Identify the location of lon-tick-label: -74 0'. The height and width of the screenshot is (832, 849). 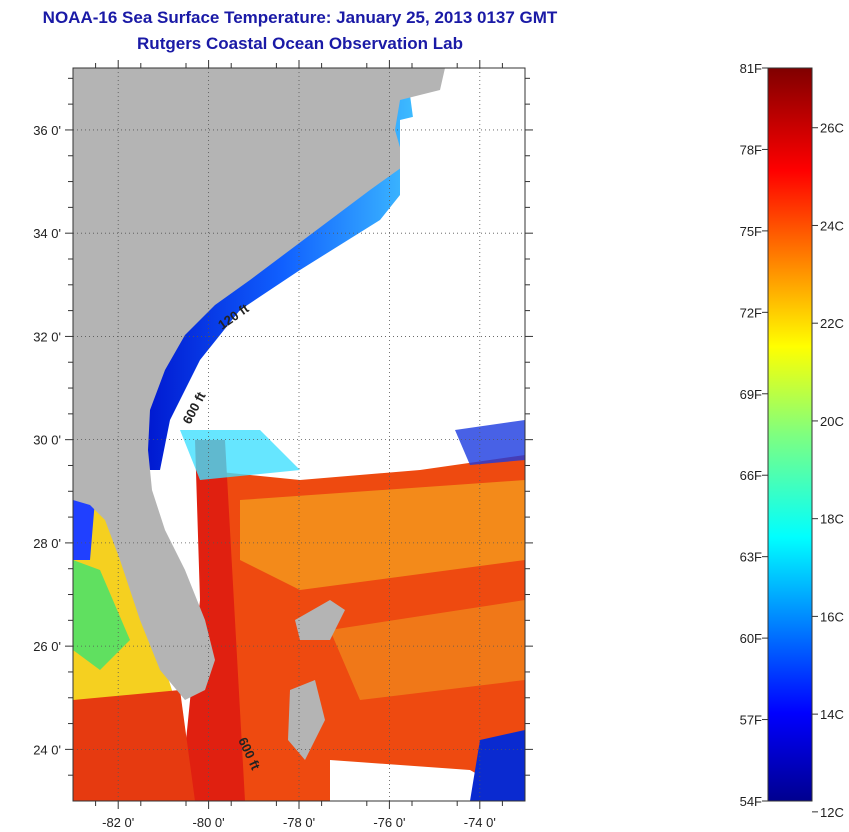
(480, 822).